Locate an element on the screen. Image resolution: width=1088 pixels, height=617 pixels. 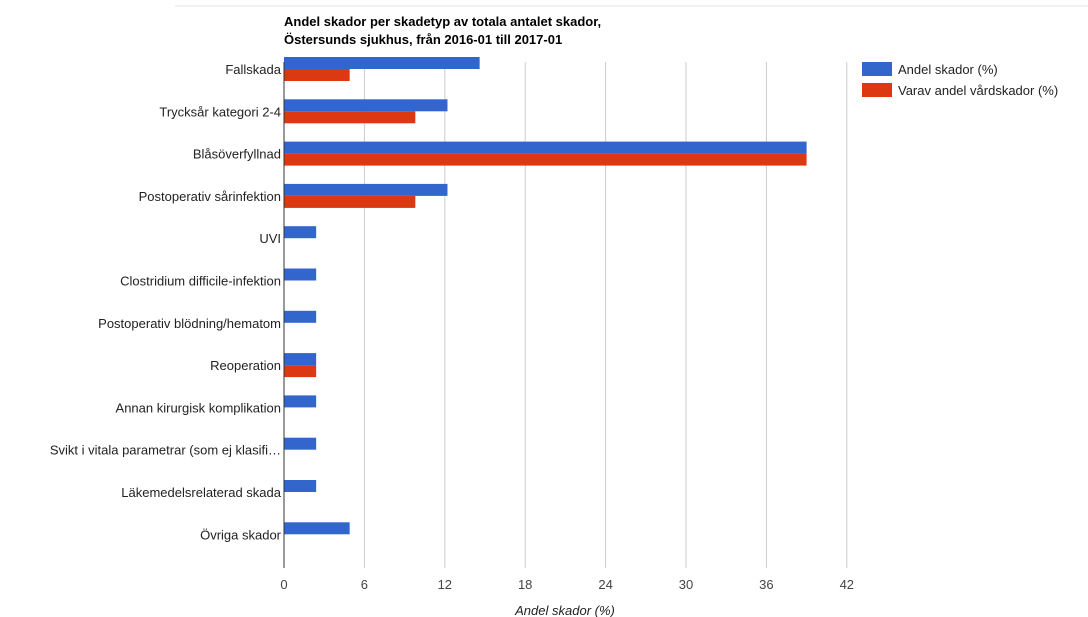
x-tick-label-1: 6 is located at coordinates (364, 584).